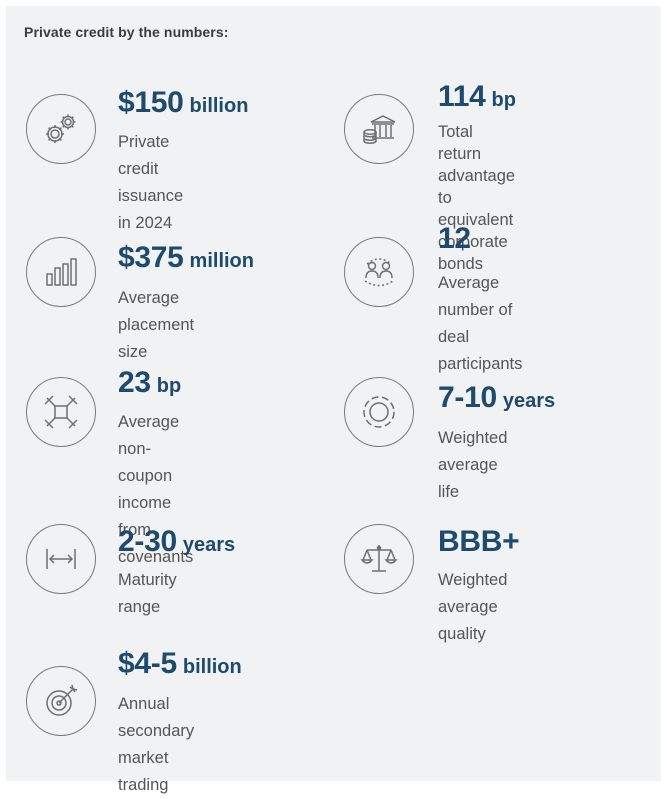 This screenshot has height=799, width=667. I want to click on stat-value: 114, so click(462, 96).